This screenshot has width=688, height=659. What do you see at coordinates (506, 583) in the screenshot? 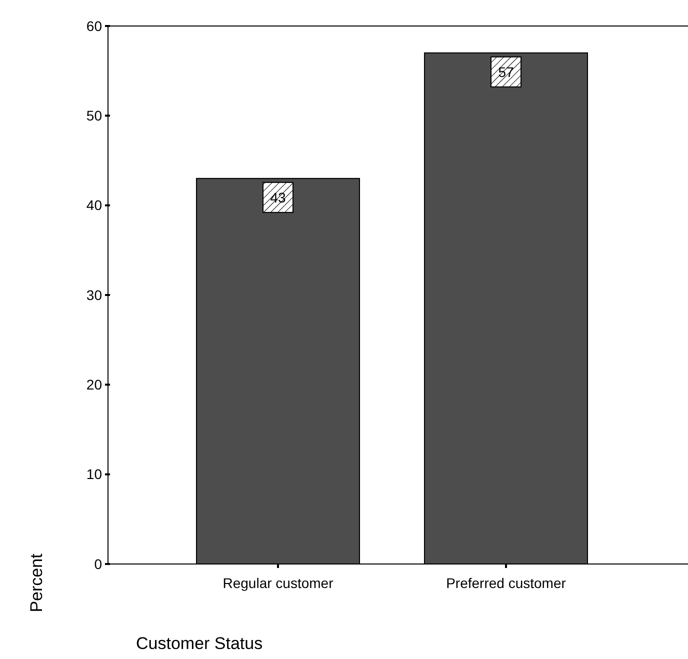
I see `x-tick-label: Preferred customer` at bounding box center [506, 583].